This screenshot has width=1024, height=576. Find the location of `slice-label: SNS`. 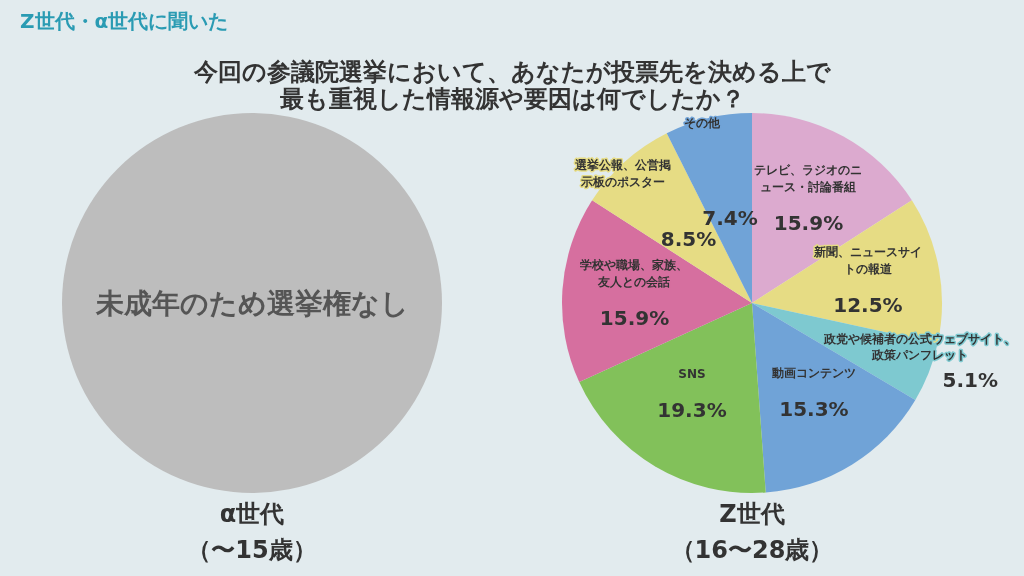

slice-label: SNS is located at coordinates (692, 374).